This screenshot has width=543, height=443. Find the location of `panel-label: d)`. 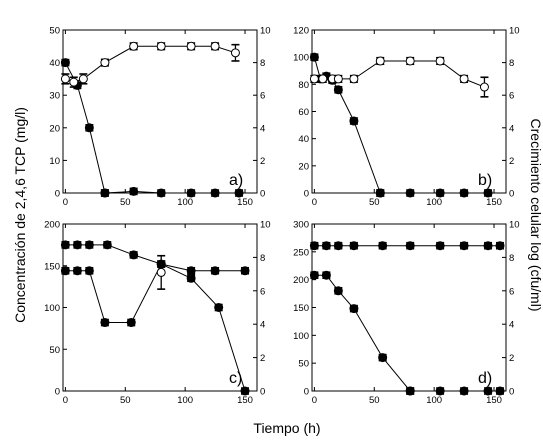

panel-label: d) is located at coordinates (485, 378).